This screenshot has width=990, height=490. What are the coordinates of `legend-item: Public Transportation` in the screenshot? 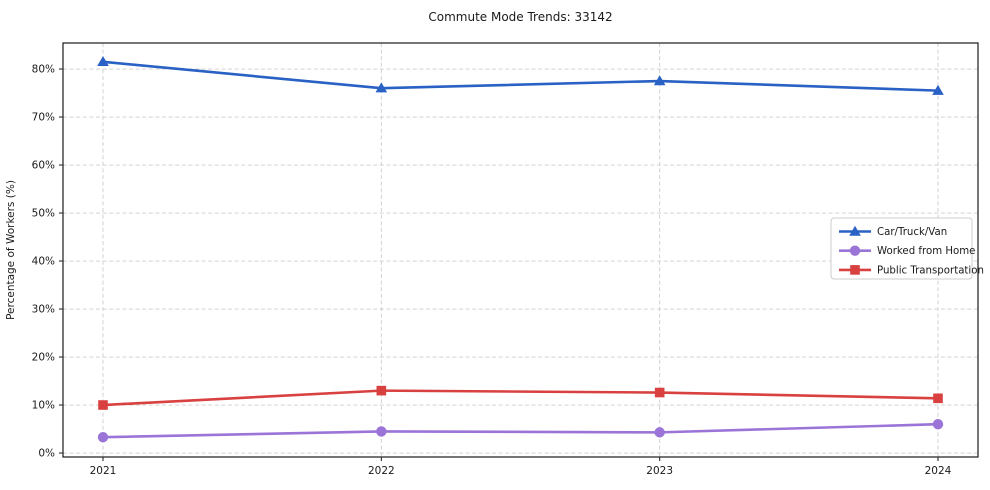 It's located at (911, 270).